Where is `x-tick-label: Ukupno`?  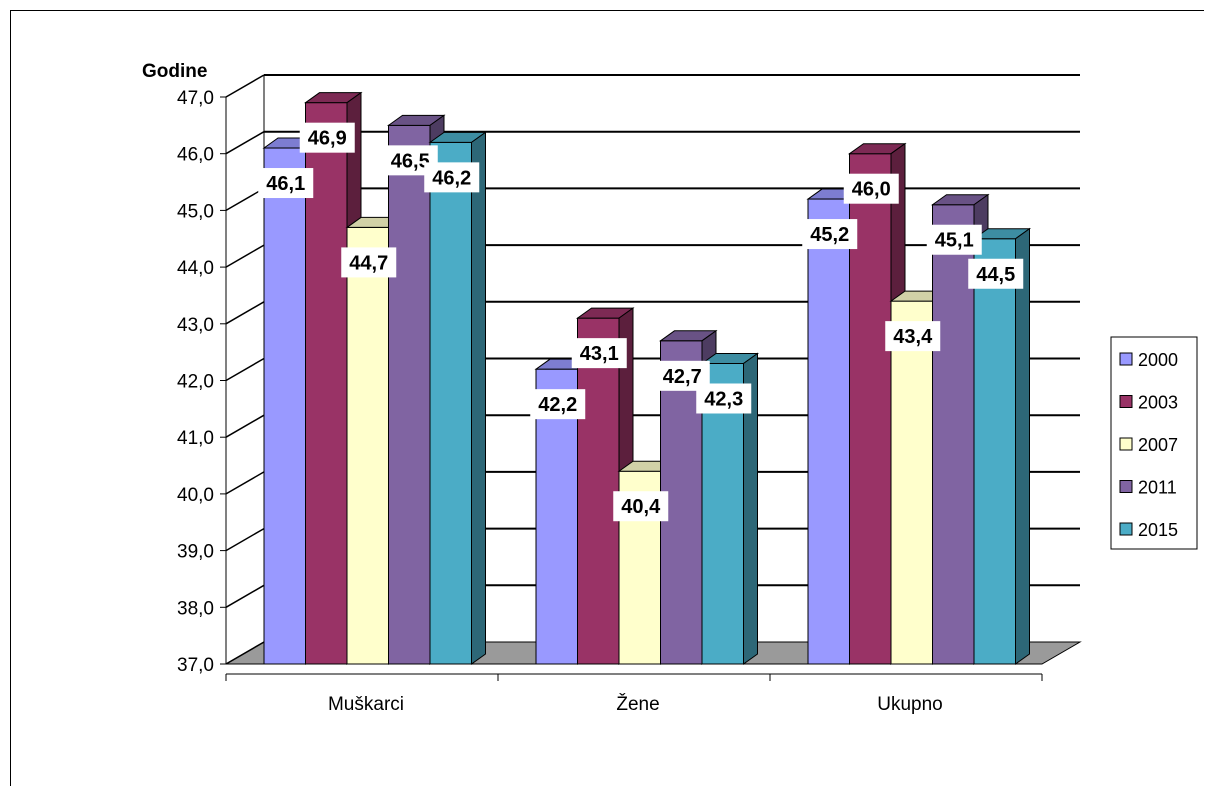
x-tick-label: Ukupno is located at coordinates (910, 704).